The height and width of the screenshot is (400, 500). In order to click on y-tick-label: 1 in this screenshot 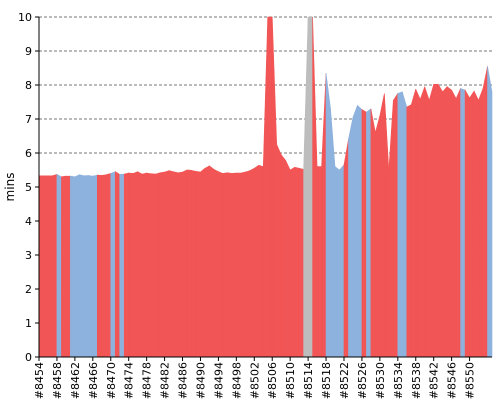, I will do `click(28, 323)`.